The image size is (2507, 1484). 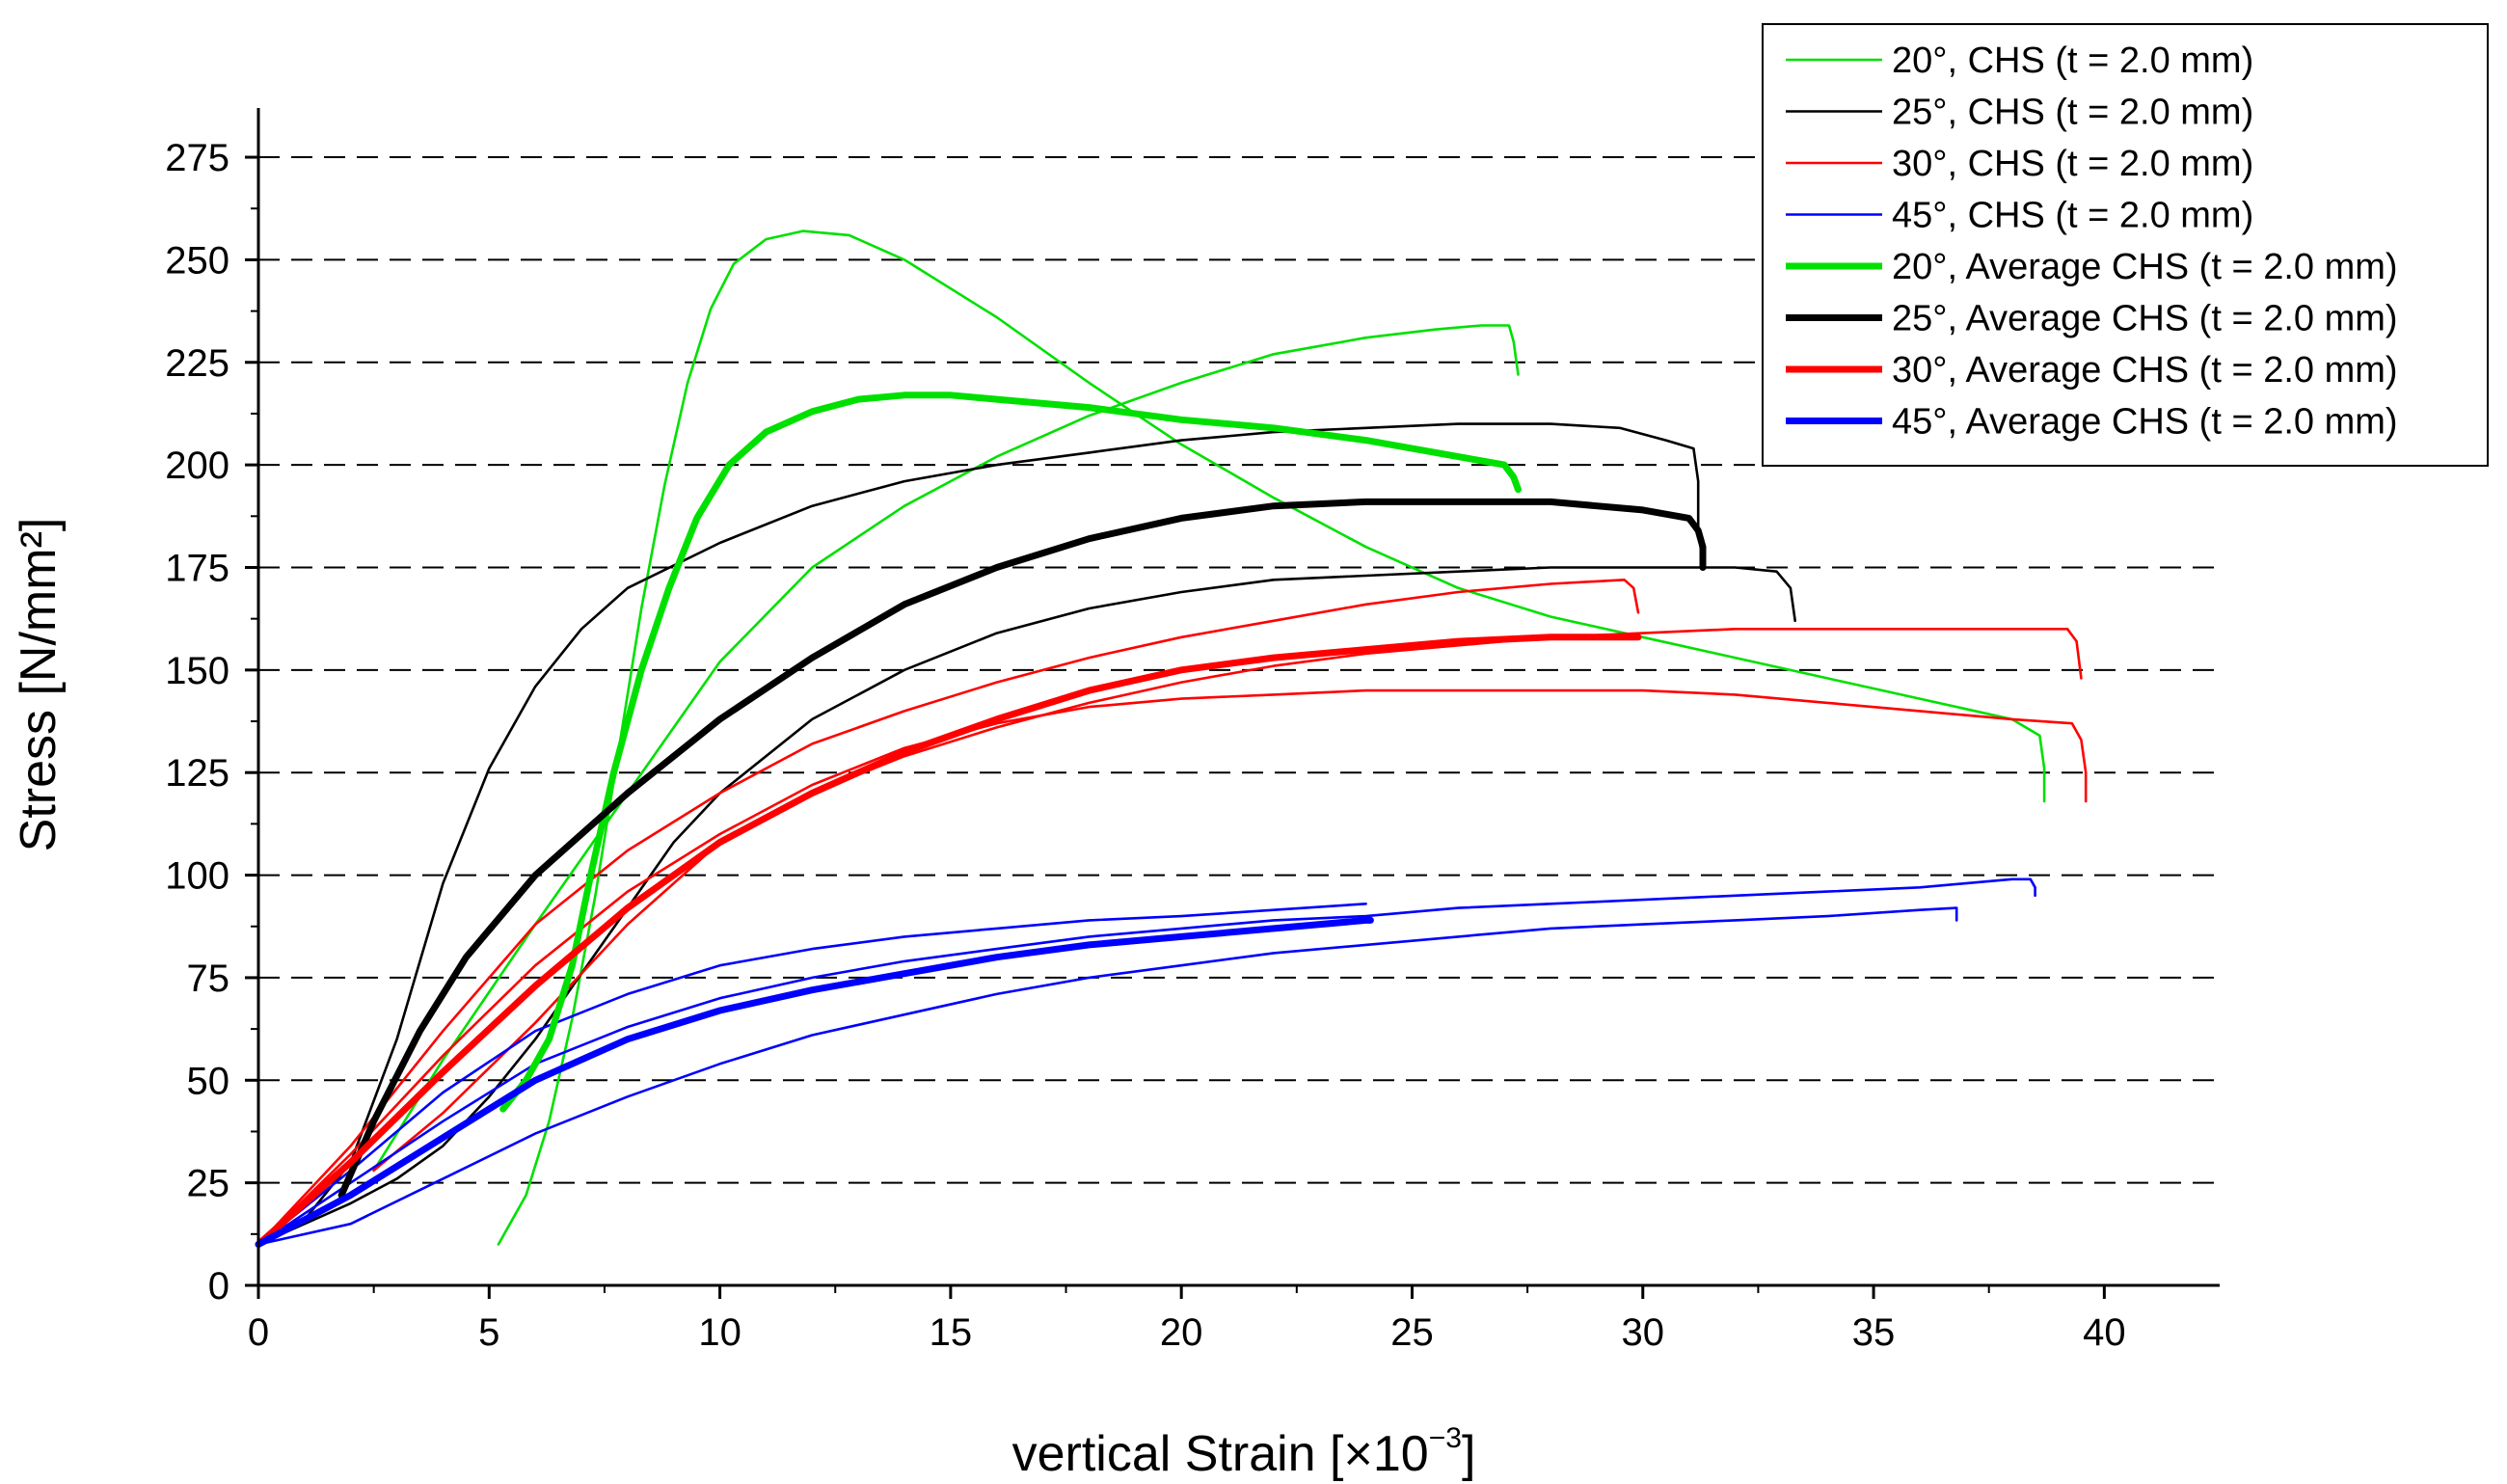 I want to click on x-tick-label-35: 35, so click(x=1874, y=1332).